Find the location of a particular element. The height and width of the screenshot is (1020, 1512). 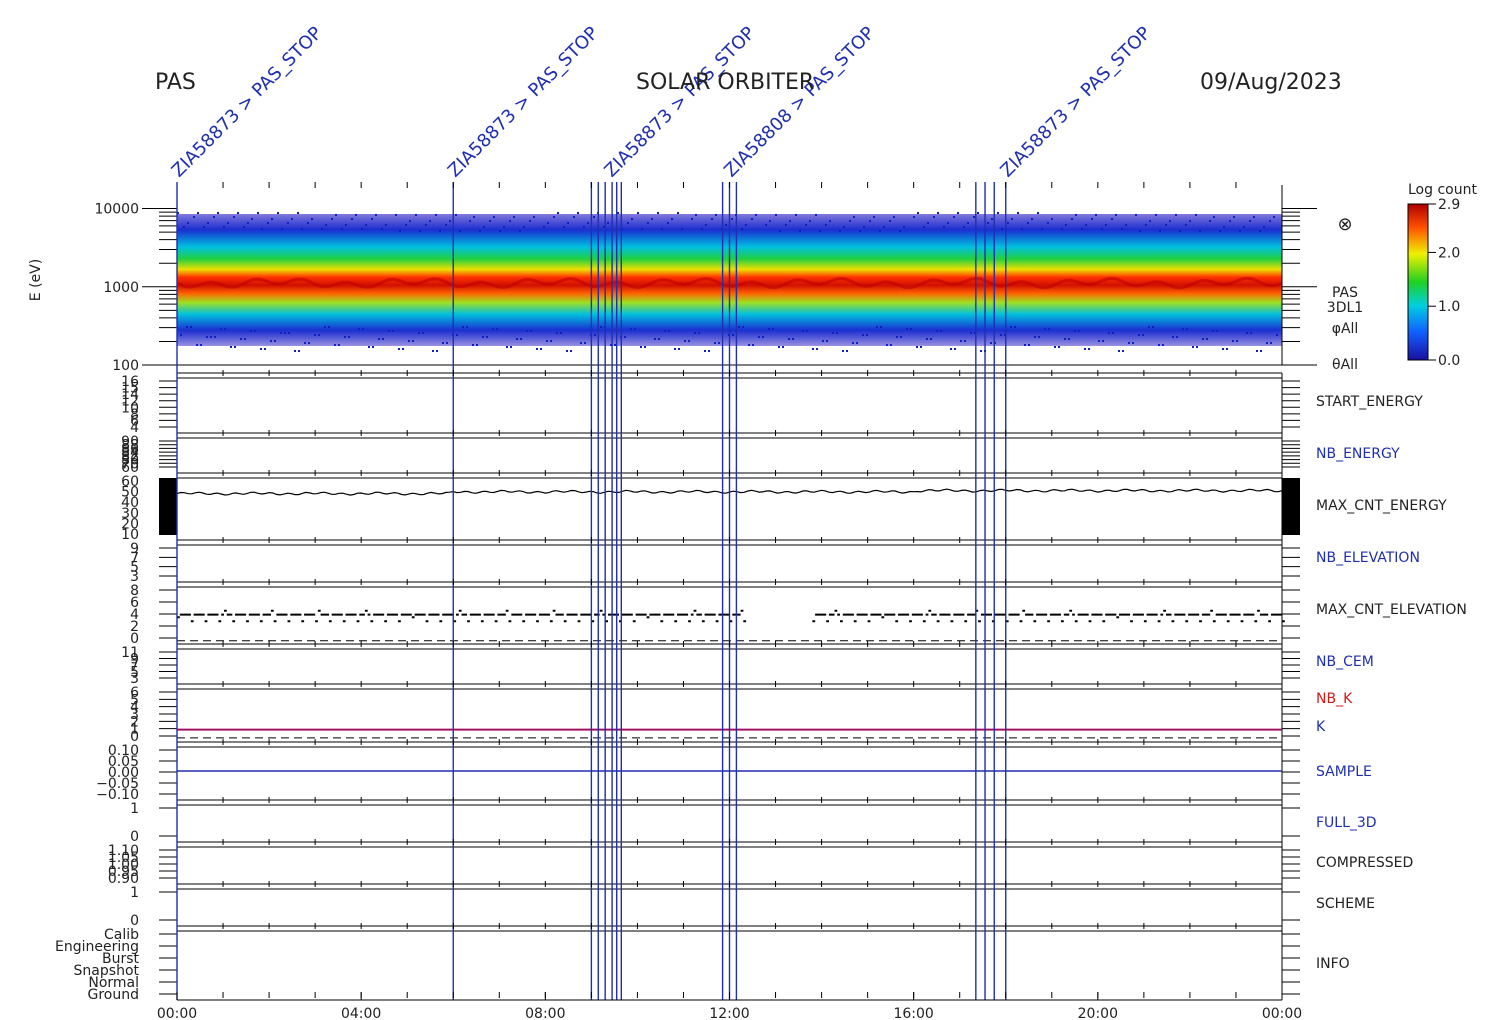

panel-tick-label: Snapshot is located at coordinates (107, 971).